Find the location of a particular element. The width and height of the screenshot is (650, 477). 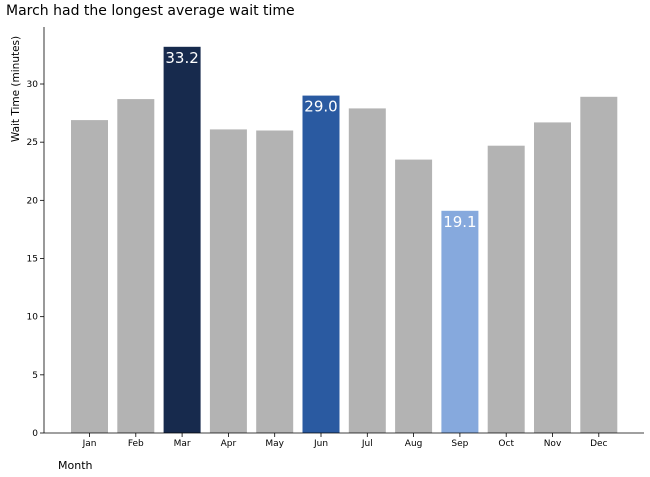

x-tick-label-may: May is located at coordinates (274, 444).